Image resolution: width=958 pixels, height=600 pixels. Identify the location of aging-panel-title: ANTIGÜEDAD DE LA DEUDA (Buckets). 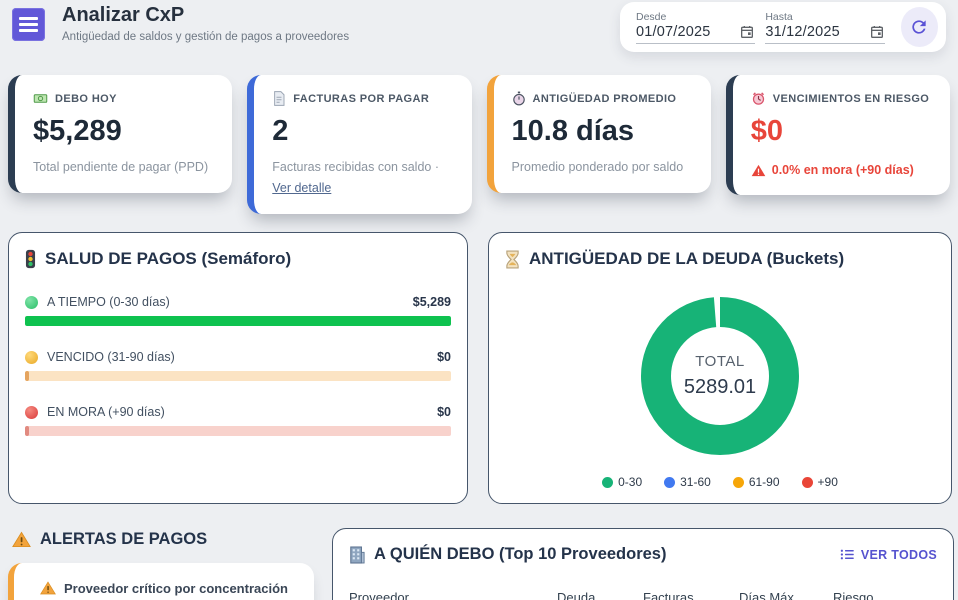
(687, 258).